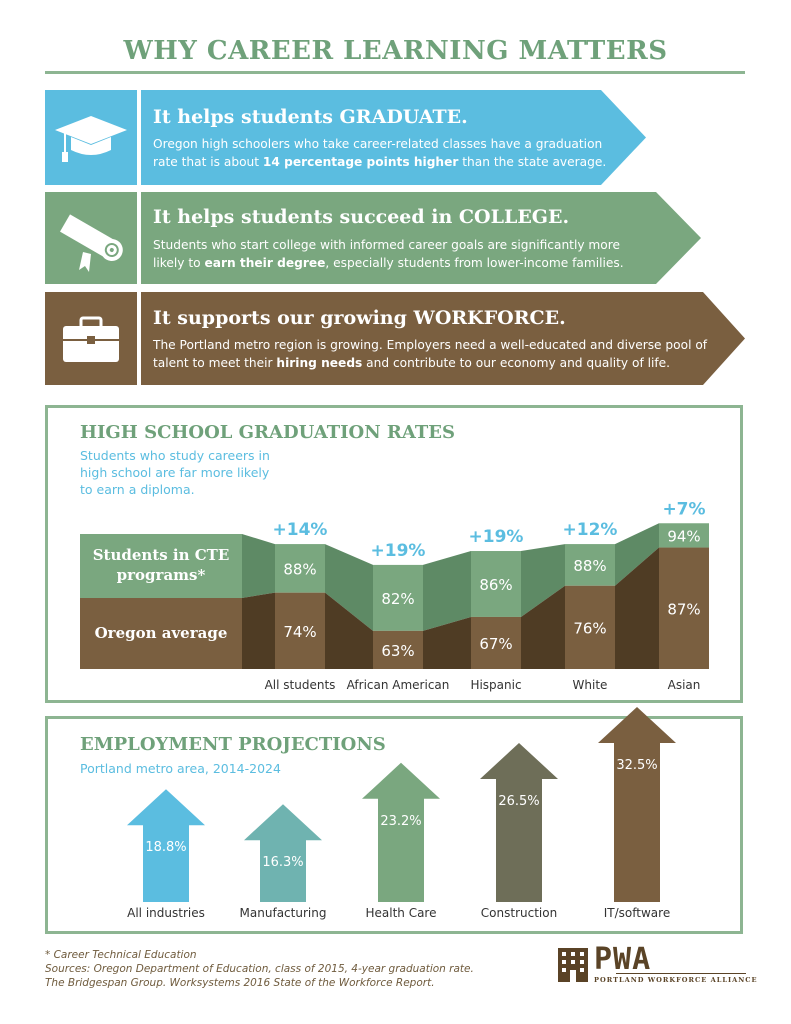  I want to click on logo-rule, so click(681, 973).